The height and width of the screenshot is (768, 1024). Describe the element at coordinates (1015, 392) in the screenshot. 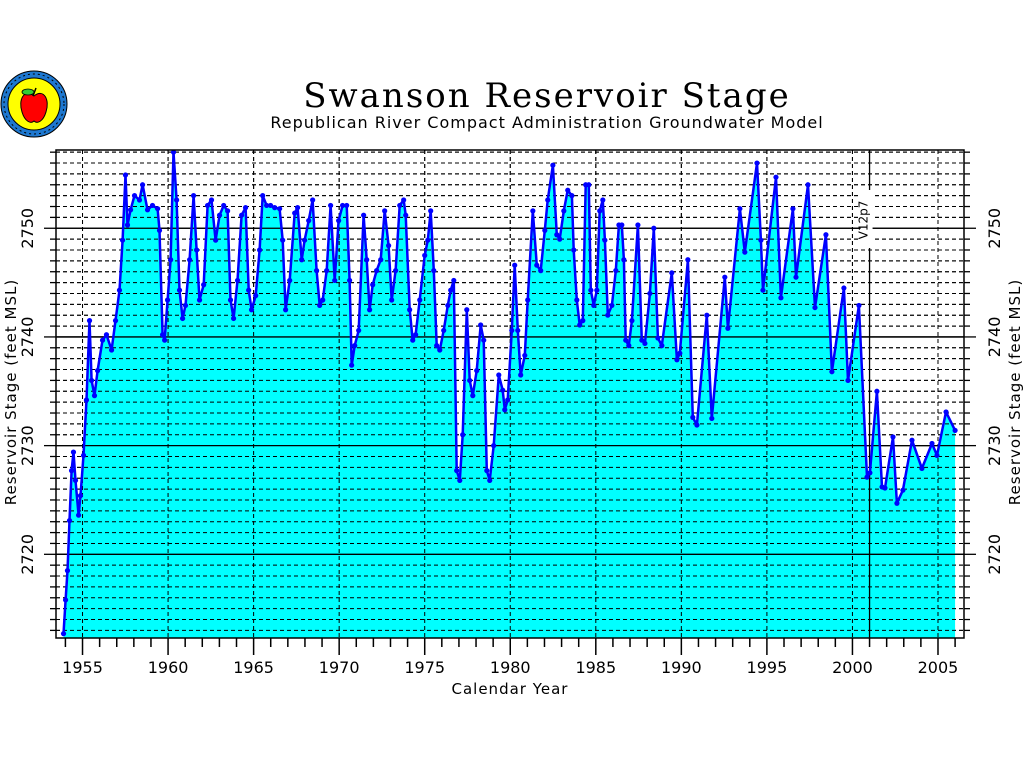

I see `y-axis-label-right: Reservoir Stage (feet MSL)` at that location.